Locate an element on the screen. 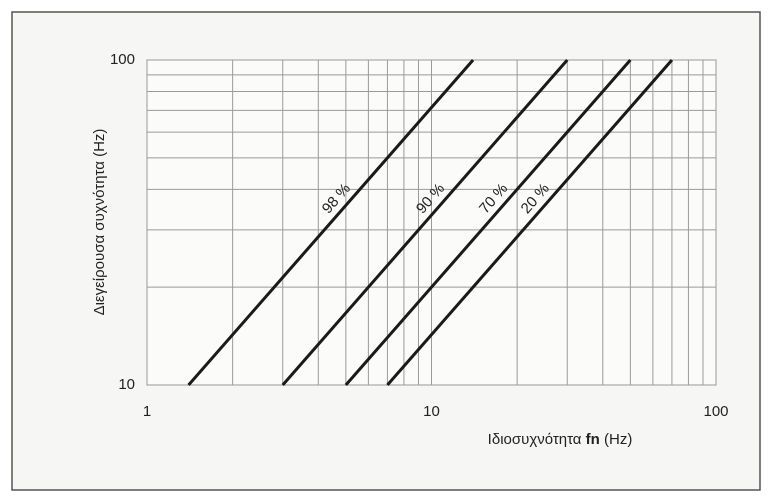 The image size is (777, 497). x-tick-label: 1 is located at coordinates (147, 411).